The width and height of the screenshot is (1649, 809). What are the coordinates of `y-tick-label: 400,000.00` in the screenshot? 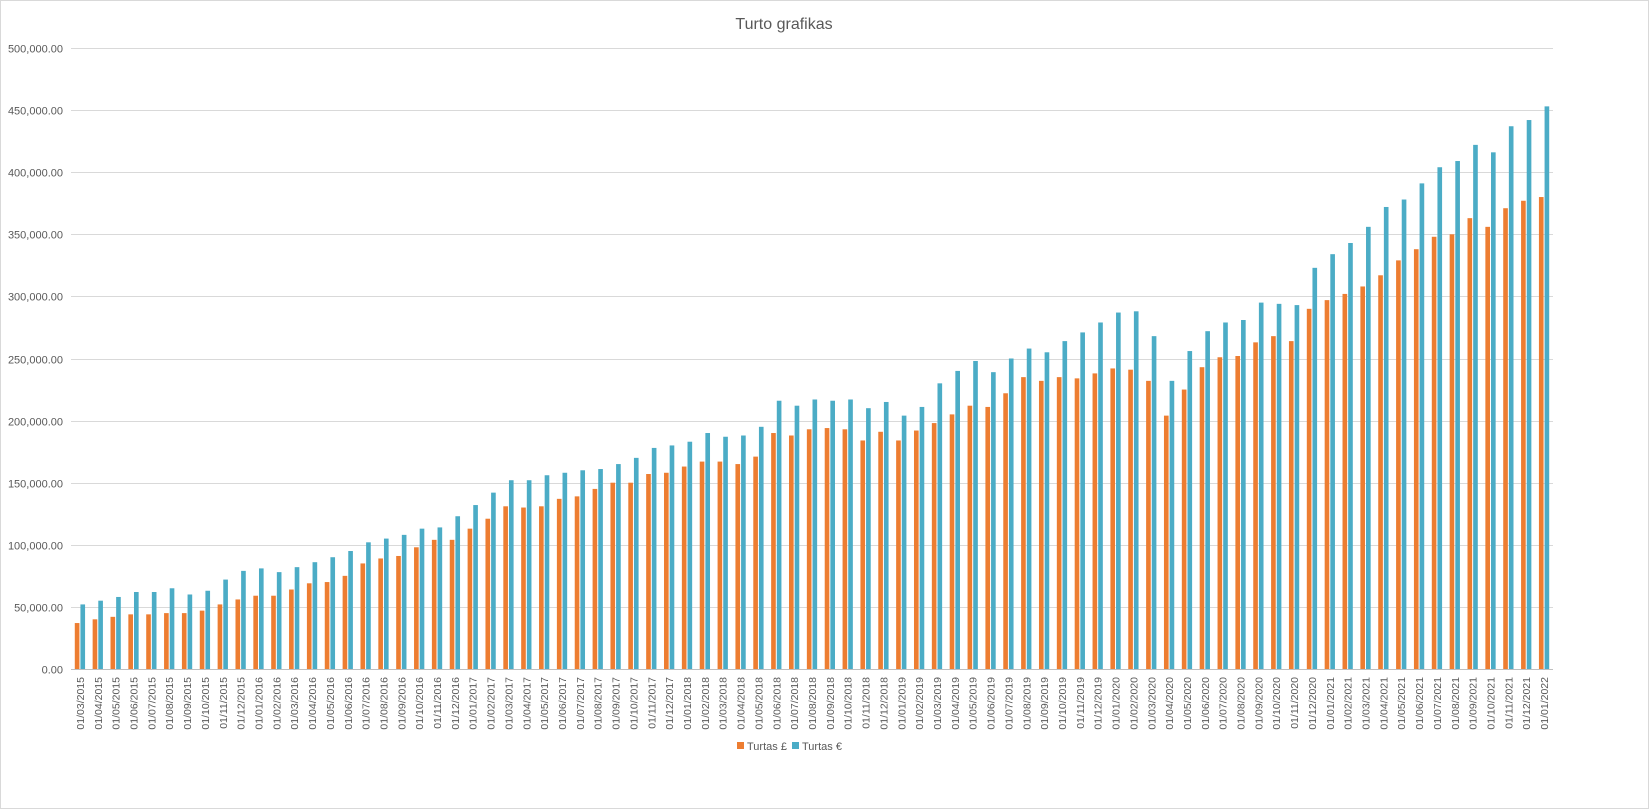 It's located at (35, 174).